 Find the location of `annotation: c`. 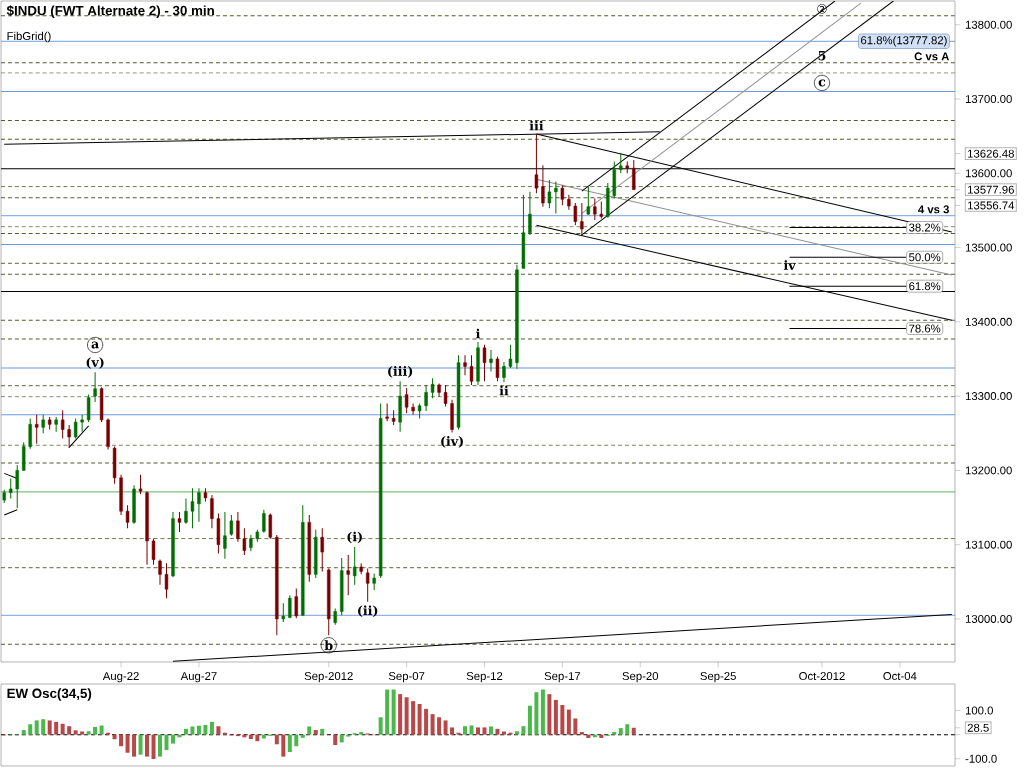

annotation: c is located at coordinates (822, 83).